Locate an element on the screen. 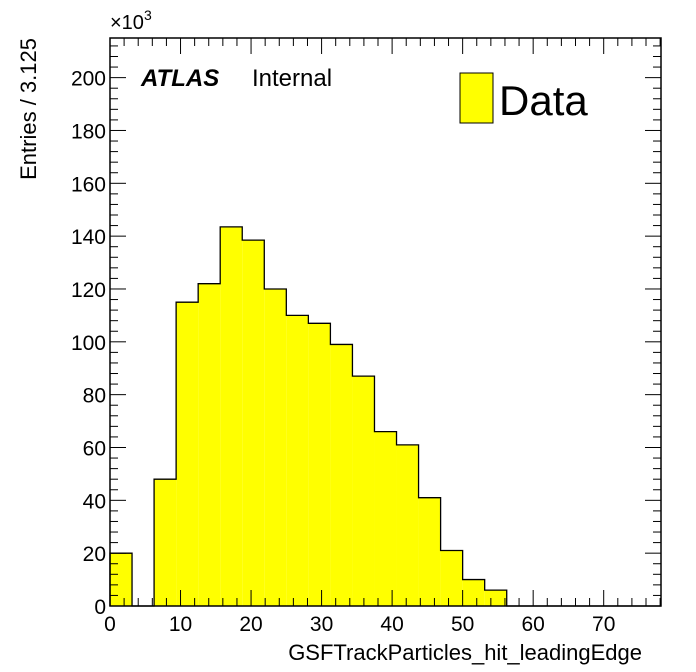  y-tick-label: 180 is located at coordinates (88, 131).